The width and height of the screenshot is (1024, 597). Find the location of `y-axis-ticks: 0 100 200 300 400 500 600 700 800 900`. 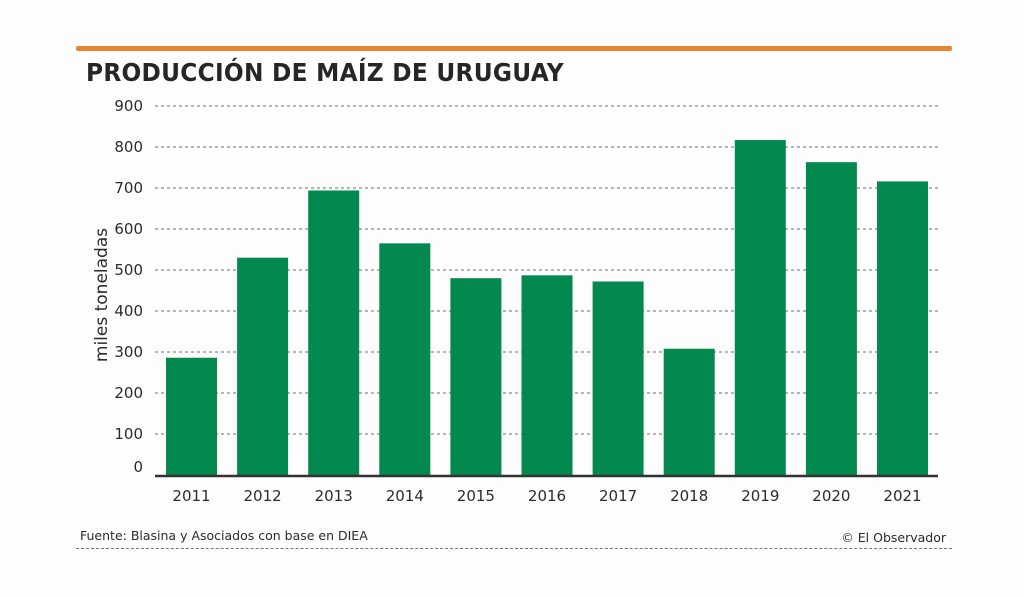

y-axis-ticks: 0 100 200 300 400 500 600 700 800 900 is located at coordinates (128, 286).